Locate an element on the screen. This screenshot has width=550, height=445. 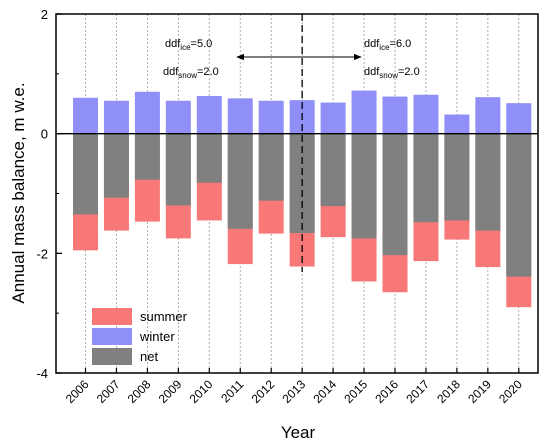
x-axis-title: Year is located at coordinates (298, 432).